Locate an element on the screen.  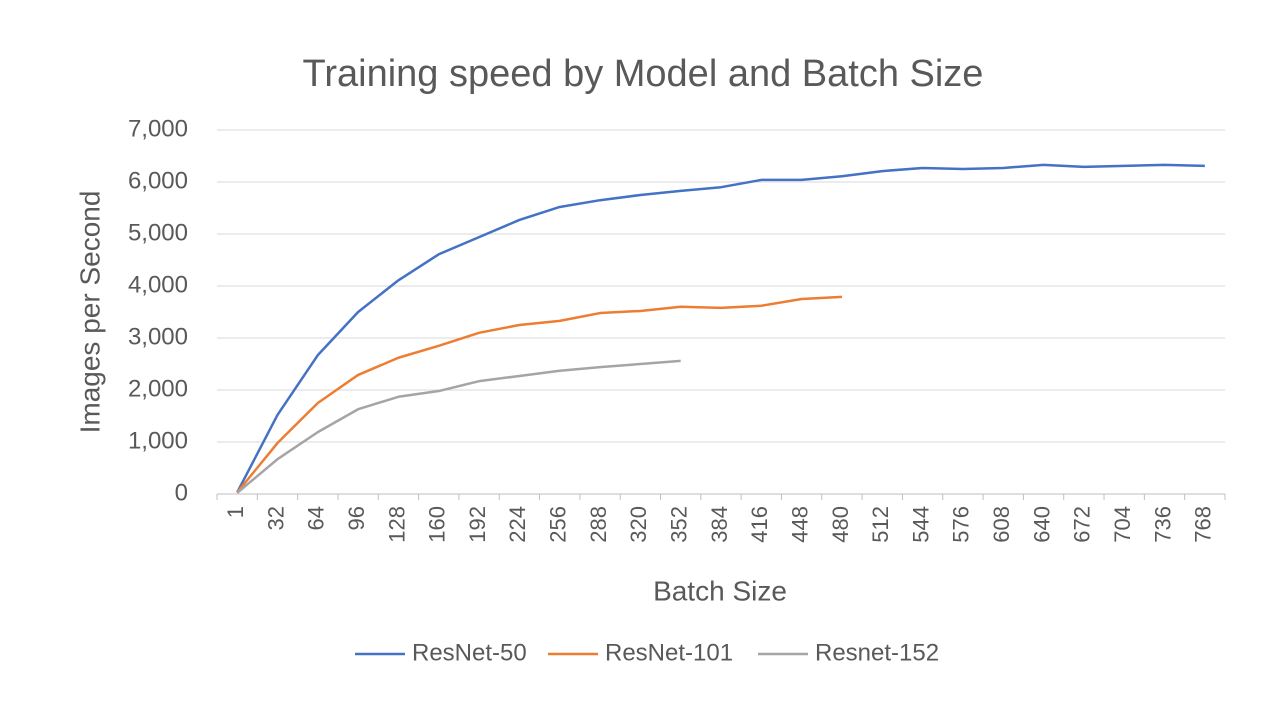
x-tick-label: 320 is located at coordinates (638, 524).